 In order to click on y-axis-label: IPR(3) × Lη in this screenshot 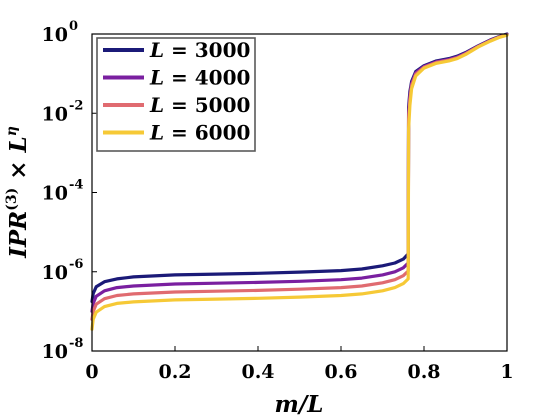, I will do `click(18, 192)`.